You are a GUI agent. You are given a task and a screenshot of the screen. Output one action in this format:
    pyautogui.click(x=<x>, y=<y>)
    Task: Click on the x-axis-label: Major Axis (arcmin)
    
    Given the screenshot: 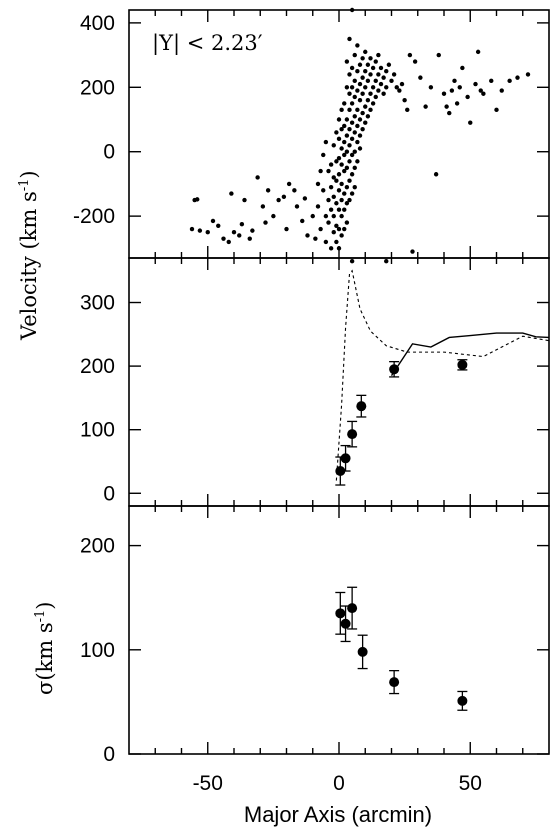 What is the action you would take?
    pyautogui.click(x=338, y=814)
    